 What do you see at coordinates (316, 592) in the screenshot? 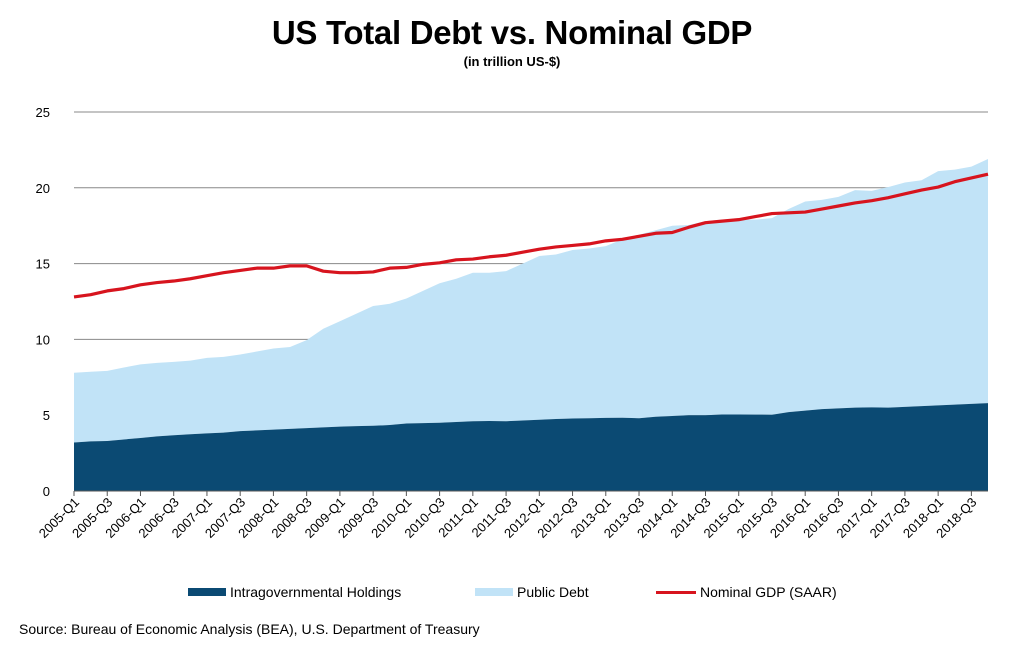
I see `legend-label-intragovernmental: Intragovernmental Holdings` at bounding box center [316, 592].